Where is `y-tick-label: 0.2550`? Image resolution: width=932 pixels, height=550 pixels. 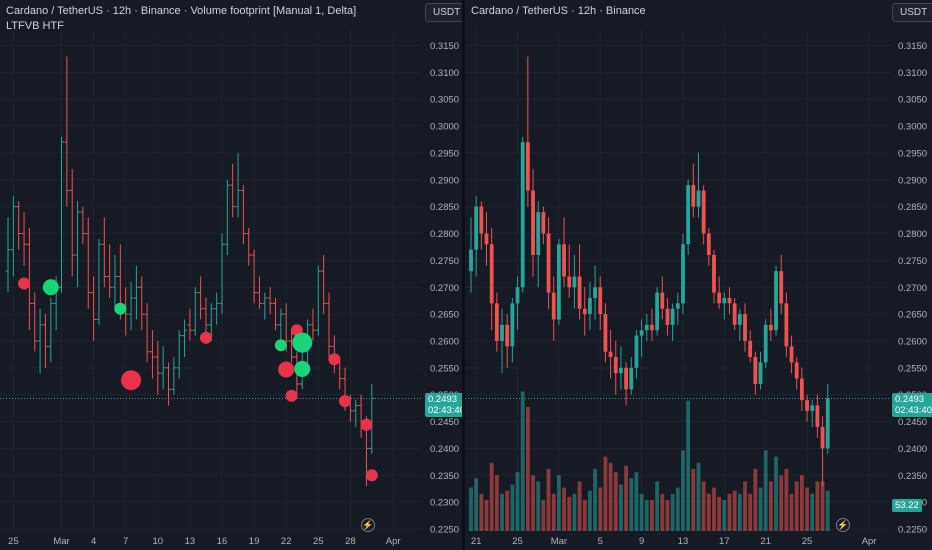
y-tick-label: 0.2550 is located at coordinates (444, 368).